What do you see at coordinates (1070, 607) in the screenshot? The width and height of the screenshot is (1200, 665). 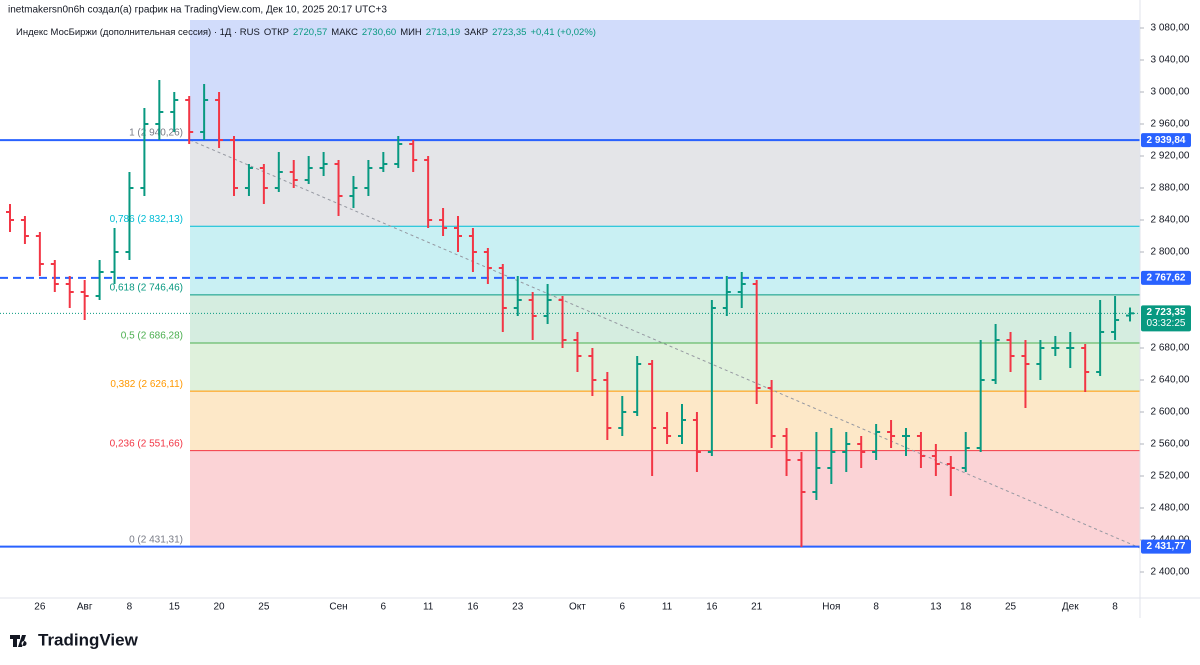 I see `x-tick-label: Дек` at bounding box center [1070, 607].